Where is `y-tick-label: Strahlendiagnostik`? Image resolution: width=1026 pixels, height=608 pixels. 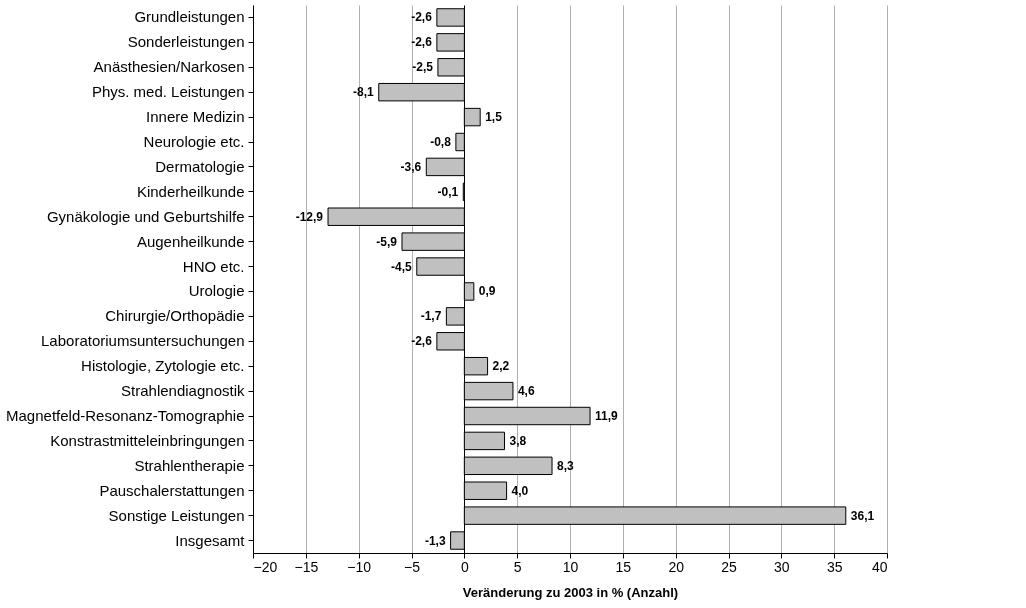 y-tick-label: Strahlendiagnostik is located at coordinates (183, 391).